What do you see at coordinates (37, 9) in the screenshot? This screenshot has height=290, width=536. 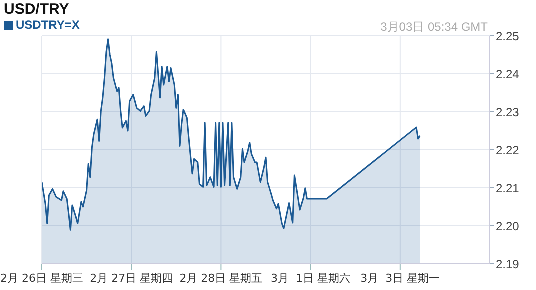 I see `chart-title: USD/TRY` at bounding box center [37, 9].